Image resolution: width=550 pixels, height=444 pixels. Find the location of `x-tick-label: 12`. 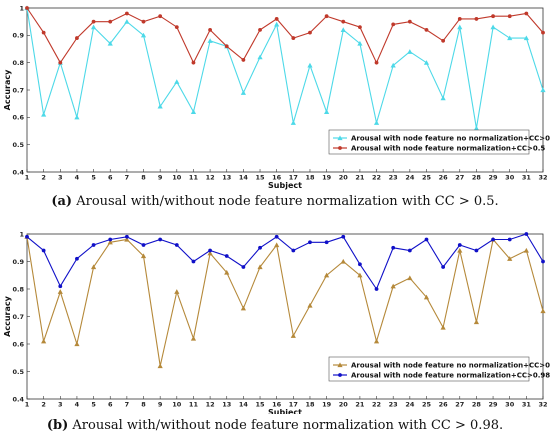

x-tick-label: 12 is located at coordinates (210, 178).